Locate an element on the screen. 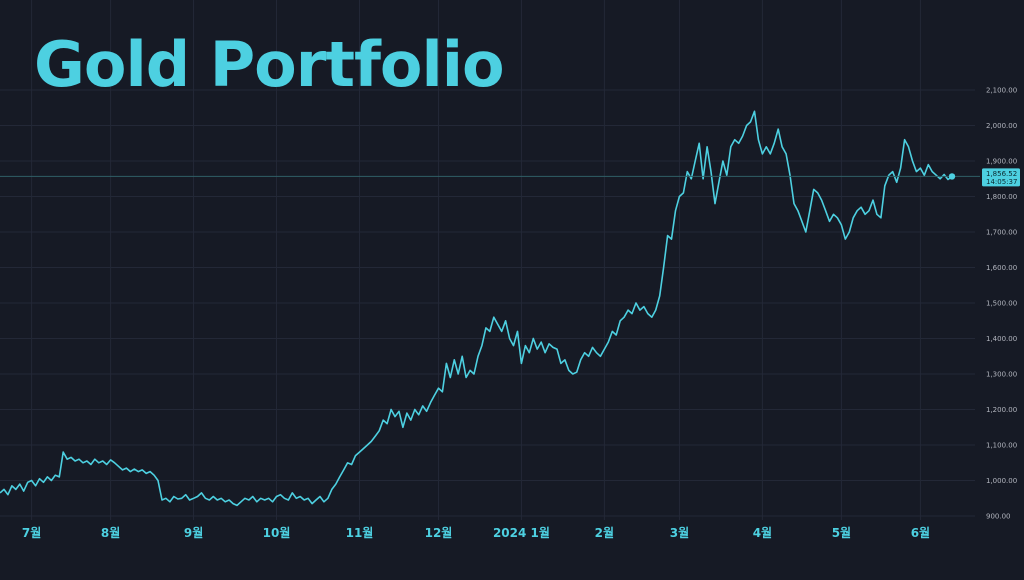  y-tick-label: 1,000.00 is located at coordinates (1001, 481).